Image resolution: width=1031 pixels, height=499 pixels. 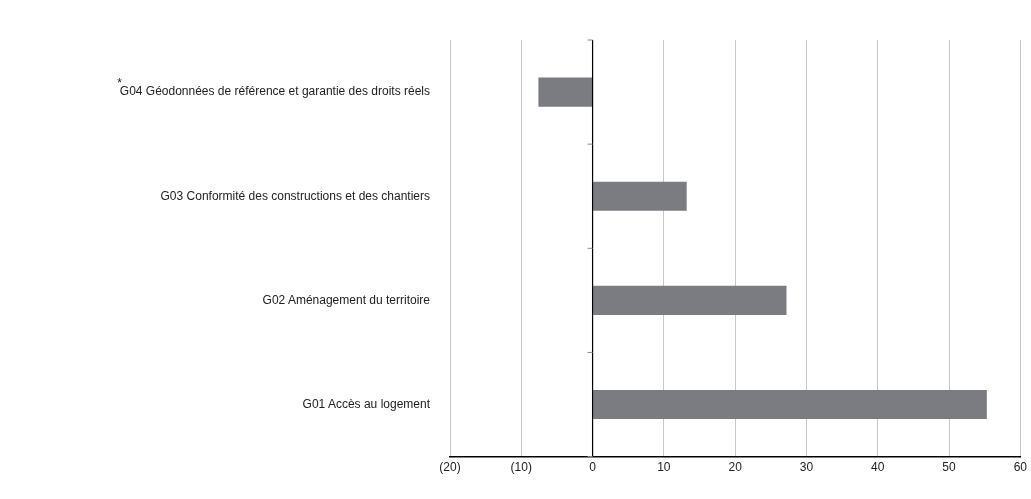 What do you see at coordinates (664, 467) in the screenshot?
I see `x-tick-label: 10` at bounding box center [664, 467].